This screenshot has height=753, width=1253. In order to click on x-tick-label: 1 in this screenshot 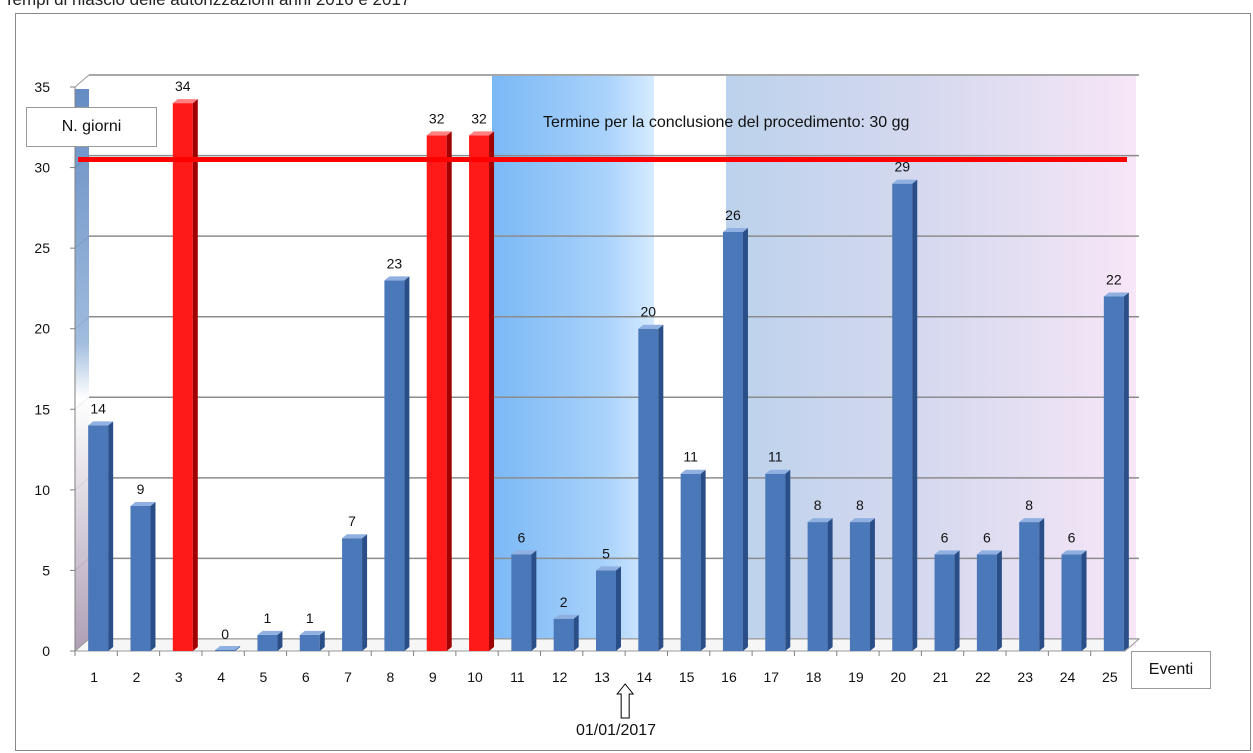, I will do `click(94, 677)`.